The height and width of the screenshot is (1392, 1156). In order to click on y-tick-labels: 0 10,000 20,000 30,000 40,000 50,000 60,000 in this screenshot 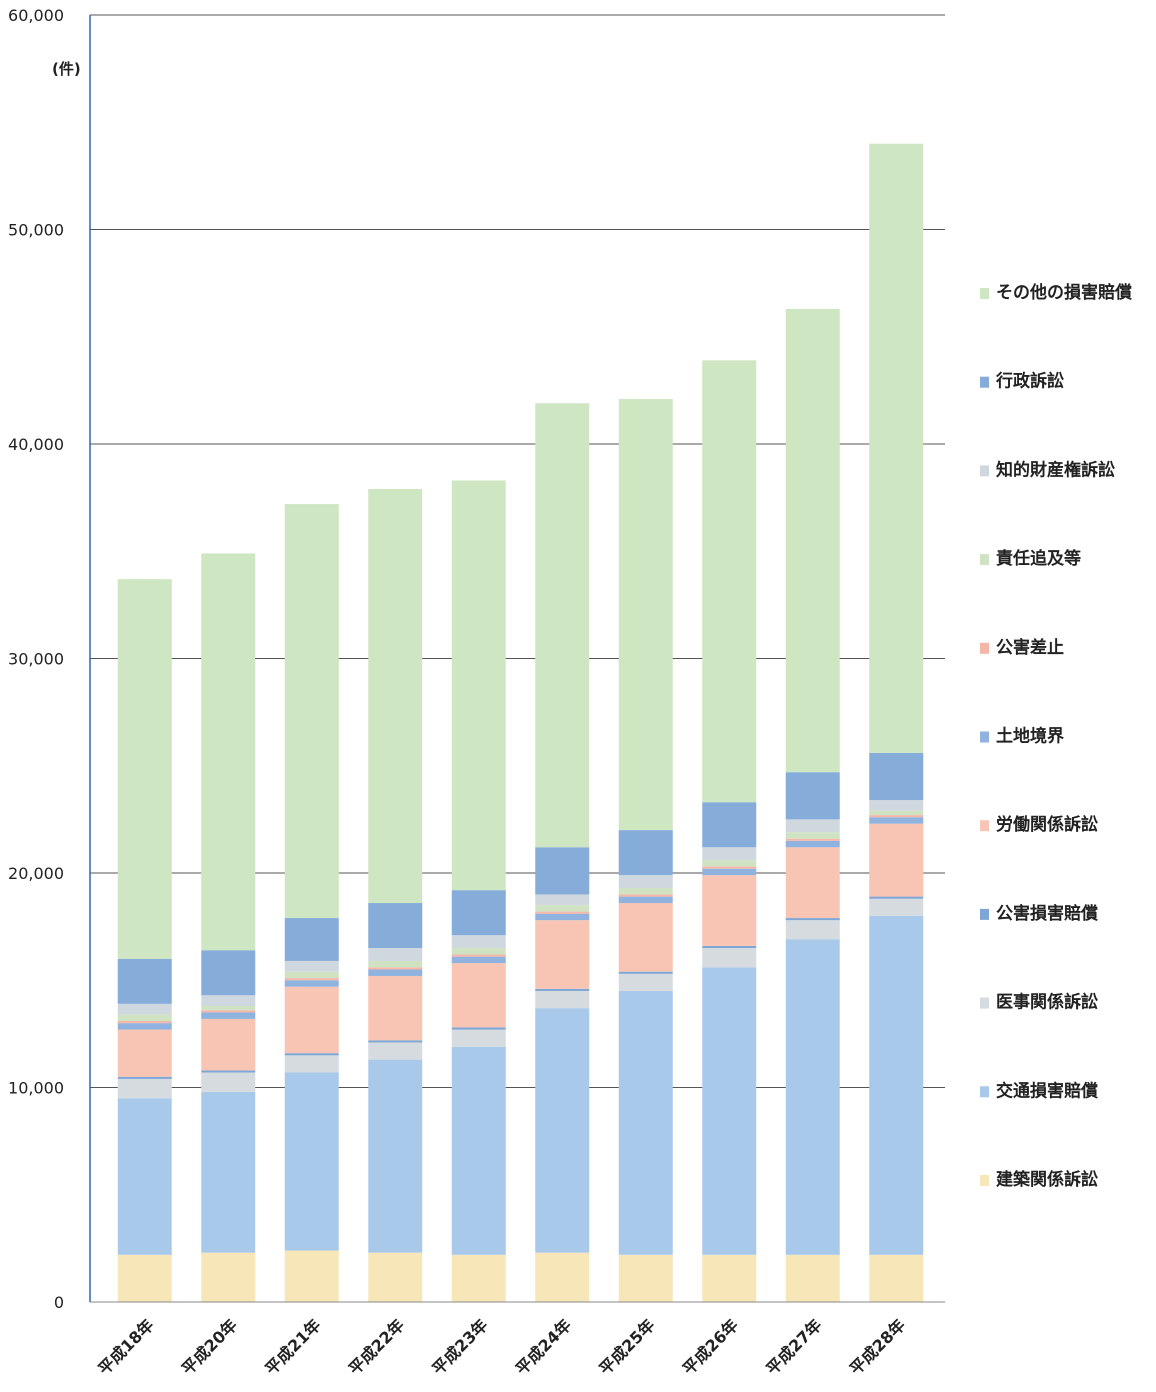, I will do `click(36, 659)`.